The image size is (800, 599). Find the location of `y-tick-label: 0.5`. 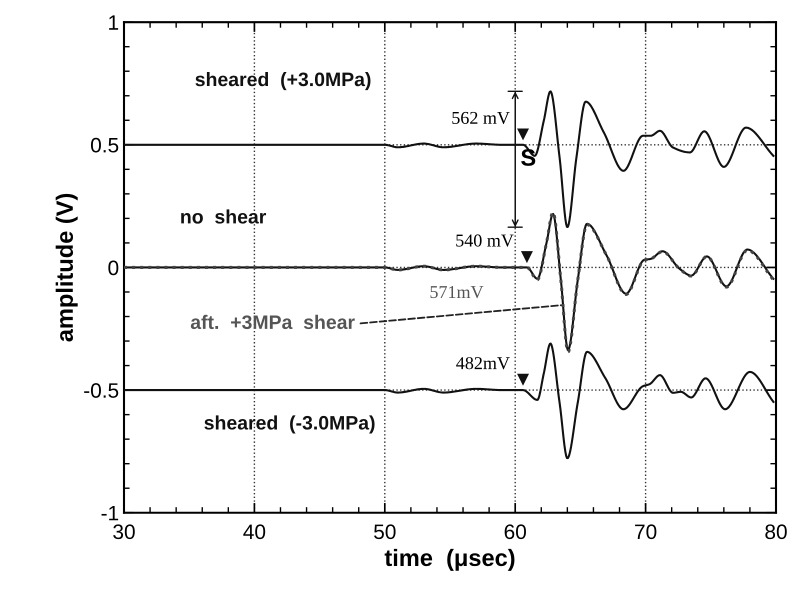

y-tick-label: 0.5 is located at coordinates (104, 145).